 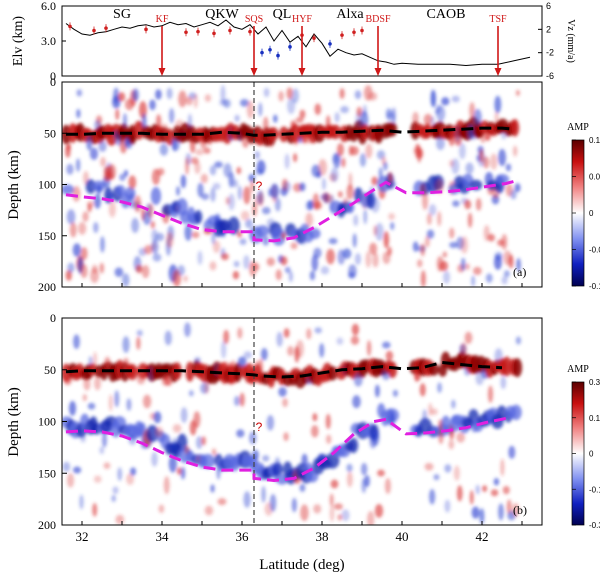 I want to click on latitude-tick-label: 34, so click(x=163, y=536).